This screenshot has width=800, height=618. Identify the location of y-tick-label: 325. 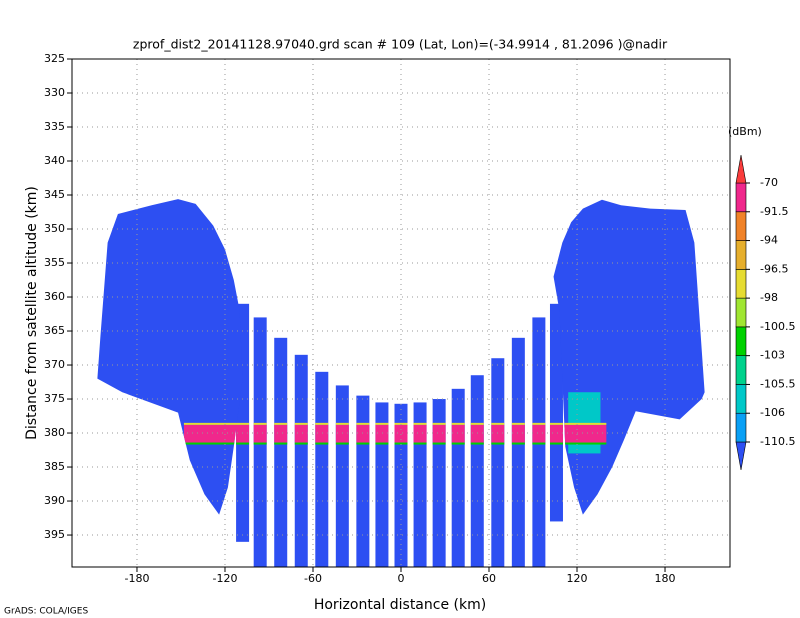
(54, 58).